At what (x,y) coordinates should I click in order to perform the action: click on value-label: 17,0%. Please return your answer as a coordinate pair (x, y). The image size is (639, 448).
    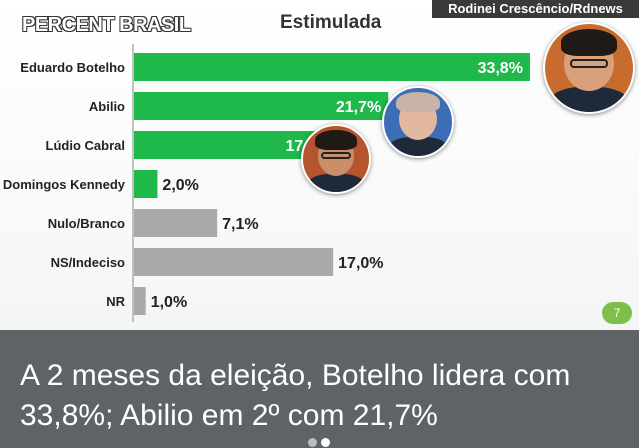
    Looking at the image, I should click on (360, 263).